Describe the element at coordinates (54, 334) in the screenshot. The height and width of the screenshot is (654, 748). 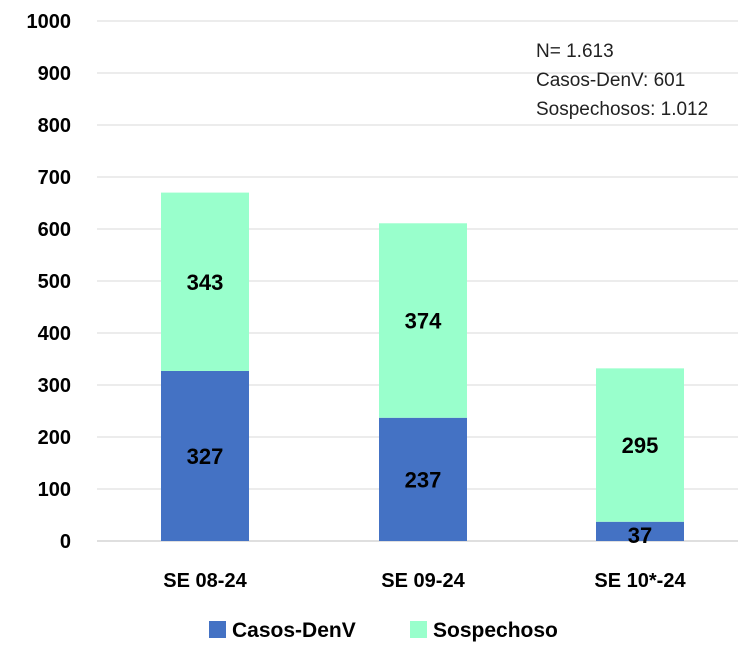
I see `y-tick-label: 400` at that location.